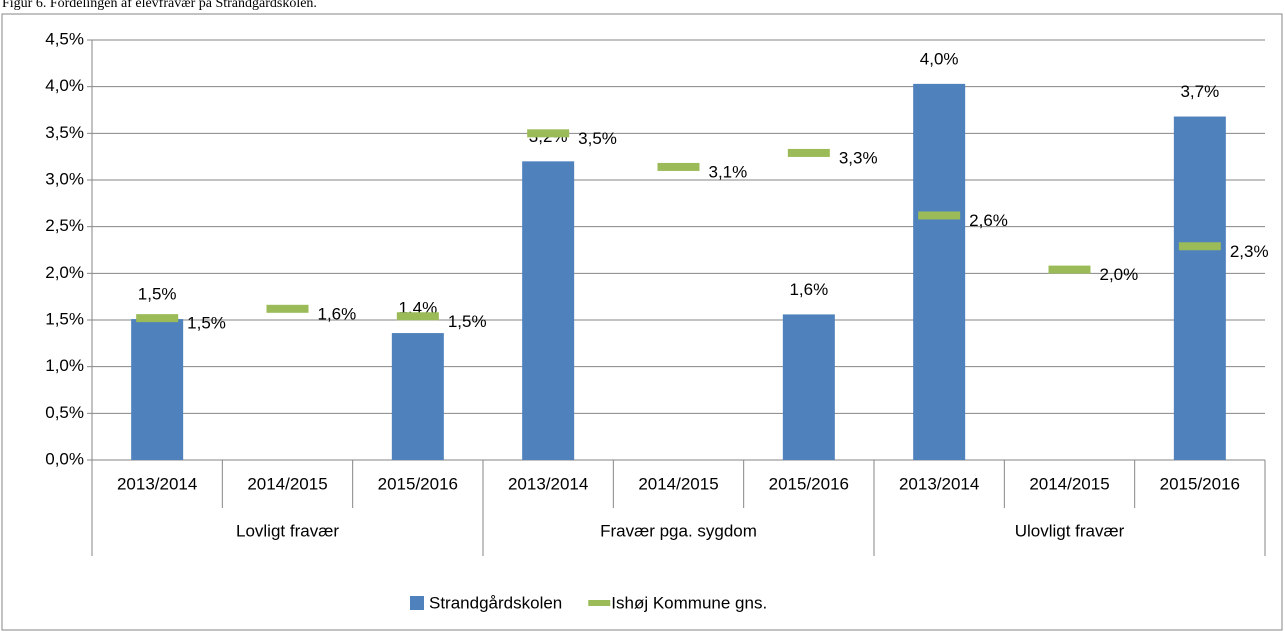  What do you see at coordinates (858, 157) in the screenshot?
I see `value-label: 3,3%` at bounding box center [858, 157].